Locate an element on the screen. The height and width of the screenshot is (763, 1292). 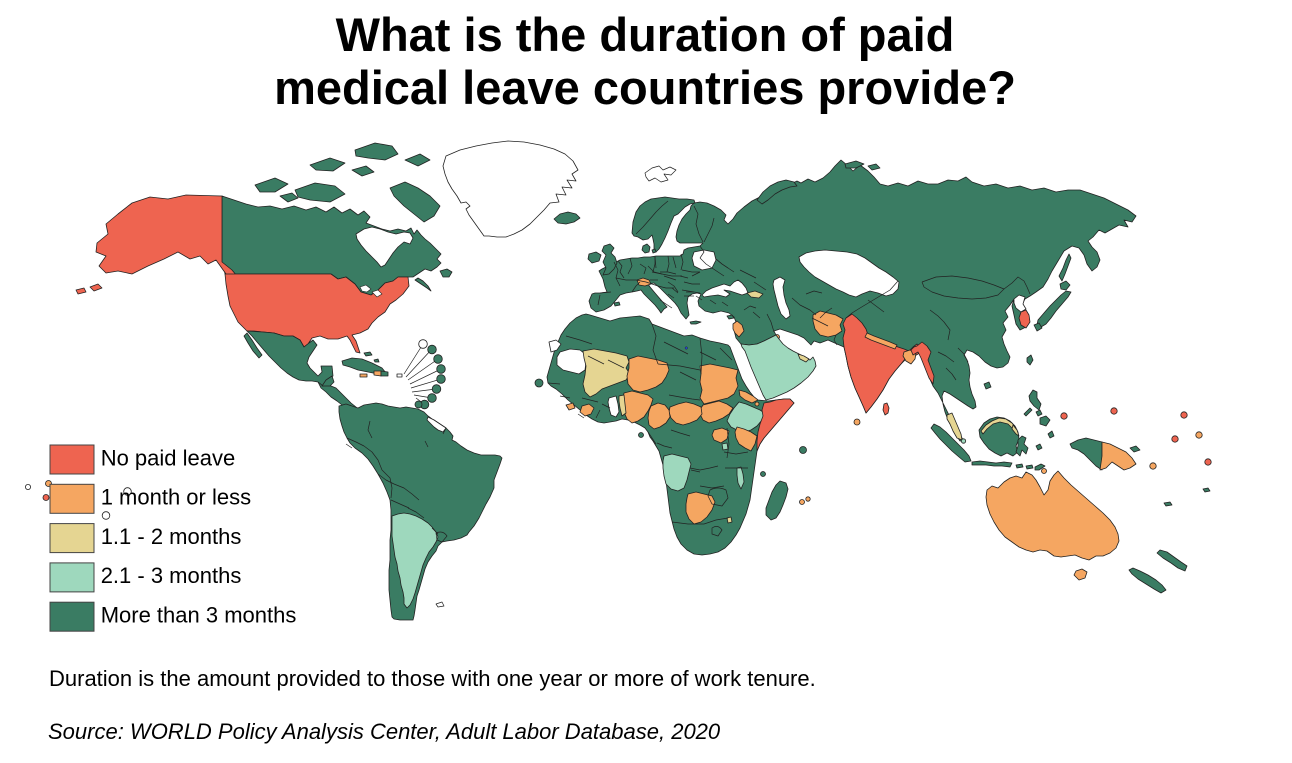
svg-text: 1 month or less is located at coordinates (176, 497).